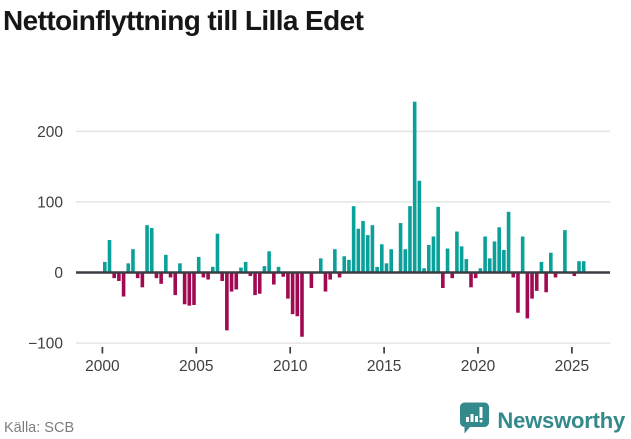  Describe the element at coordinates (278, 269) in the screenshot. I see `bar-2009-Q2` at that location.